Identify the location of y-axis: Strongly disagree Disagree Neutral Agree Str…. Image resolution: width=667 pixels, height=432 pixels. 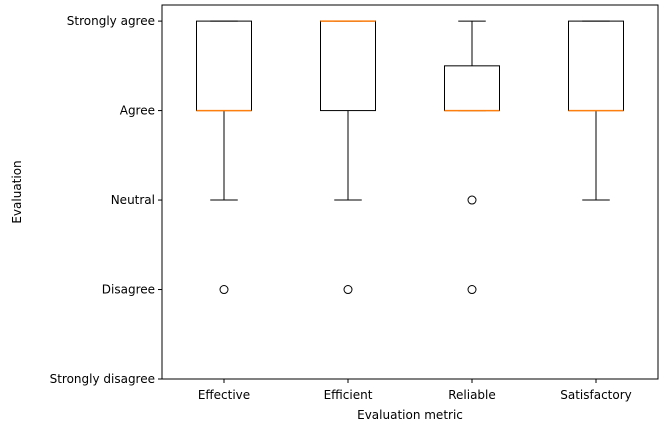
(106, 200).